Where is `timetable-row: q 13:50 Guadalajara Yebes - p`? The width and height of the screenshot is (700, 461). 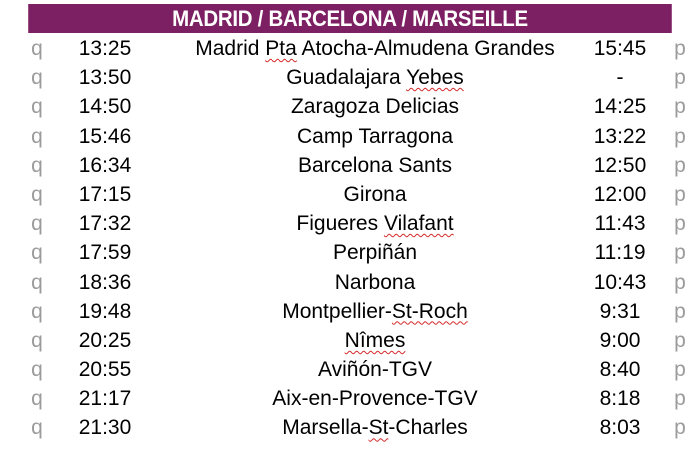
timetable-row: q 13:50 Guadalajara Yebes - p is located at coordinates (350, 77).